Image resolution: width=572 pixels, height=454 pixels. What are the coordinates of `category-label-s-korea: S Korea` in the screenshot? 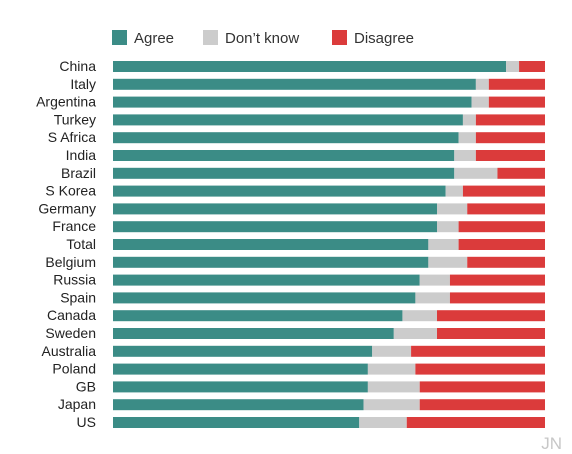 It's located at (70, 191).